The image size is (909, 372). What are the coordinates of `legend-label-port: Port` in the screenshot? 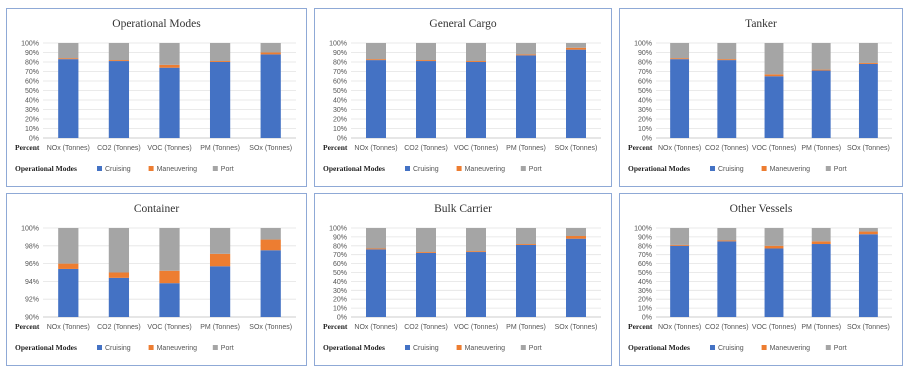 It's located at (535, 348).